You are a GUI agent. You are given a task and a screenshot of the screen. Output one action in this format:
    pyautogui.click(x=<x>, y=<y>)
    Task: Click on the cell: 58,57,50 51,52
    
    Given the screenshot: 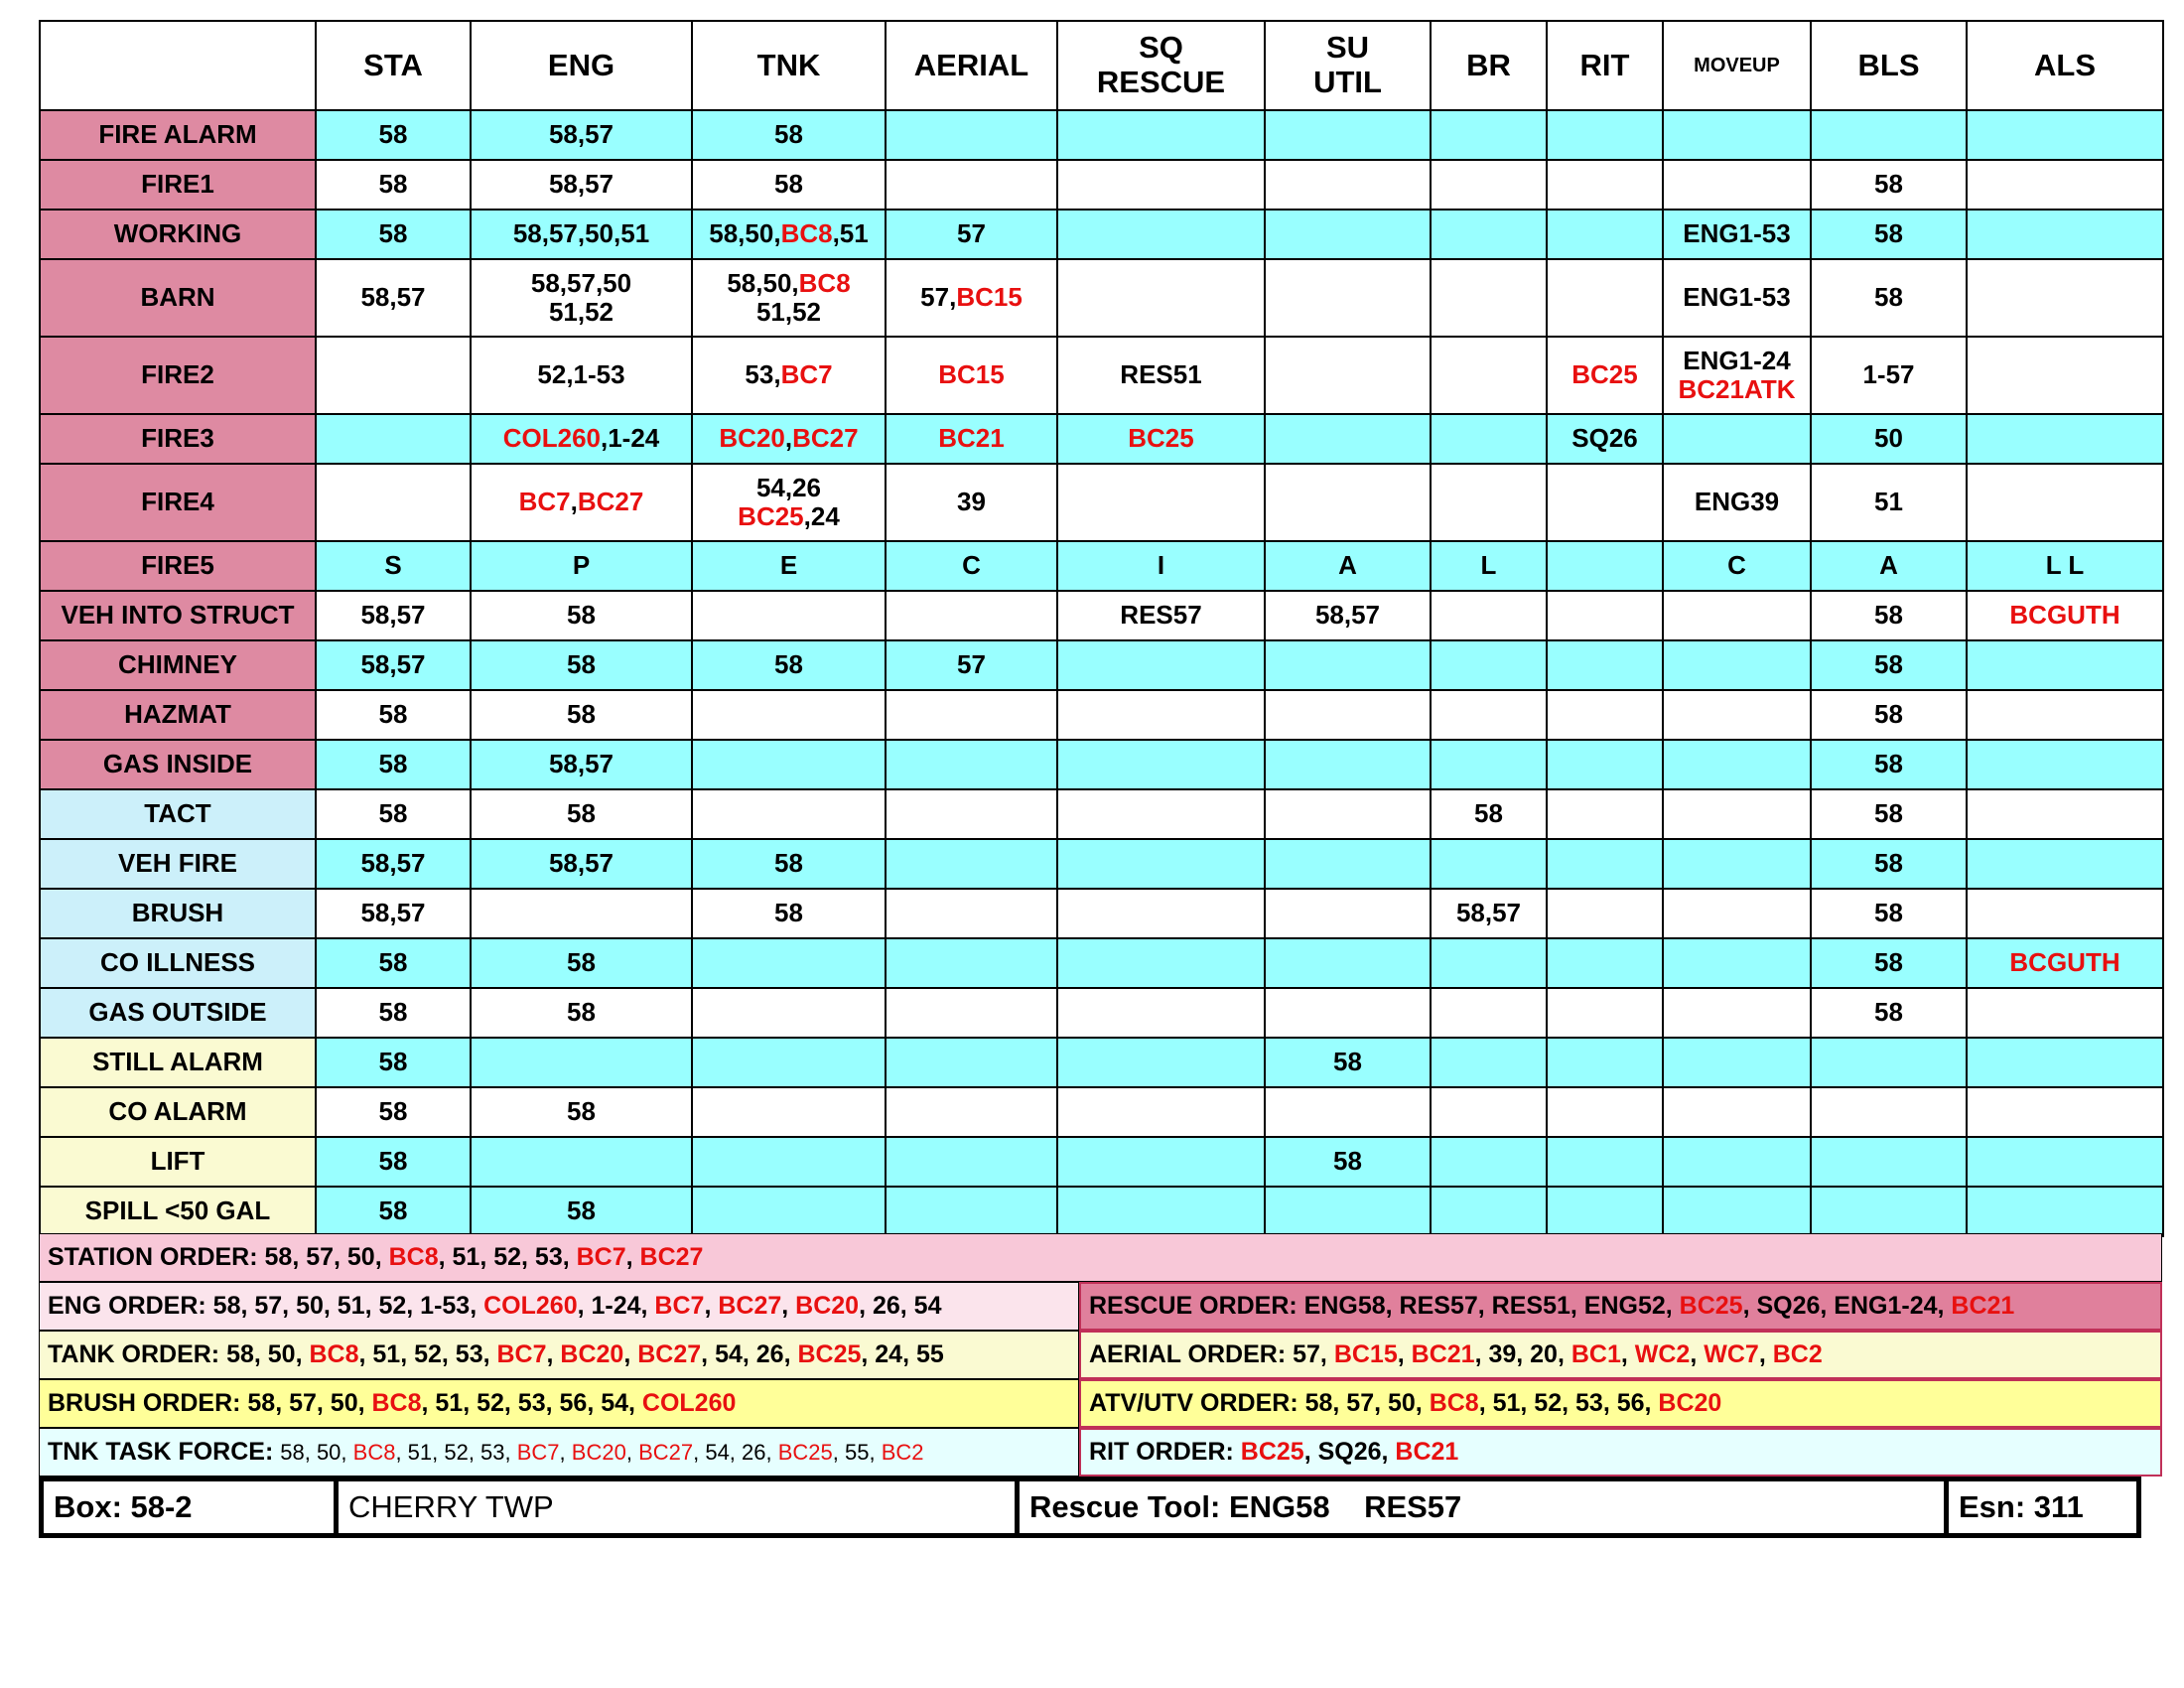 What is the action you would take?
    pyautogui.click(x=581, y=298)
    